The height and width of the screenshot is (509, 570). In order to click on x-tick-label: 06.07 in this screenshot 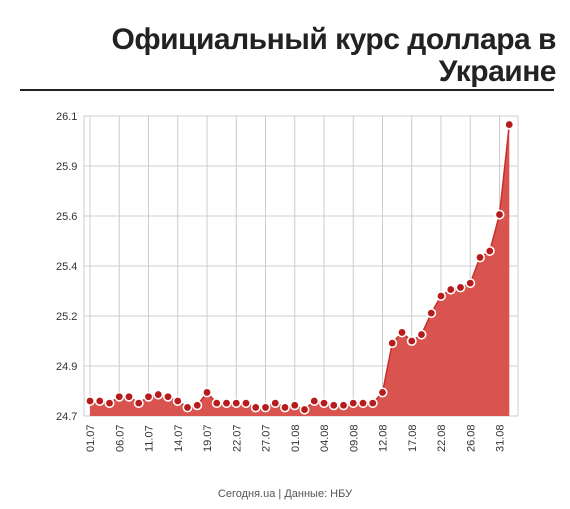, I will do `click(120, 438)`.